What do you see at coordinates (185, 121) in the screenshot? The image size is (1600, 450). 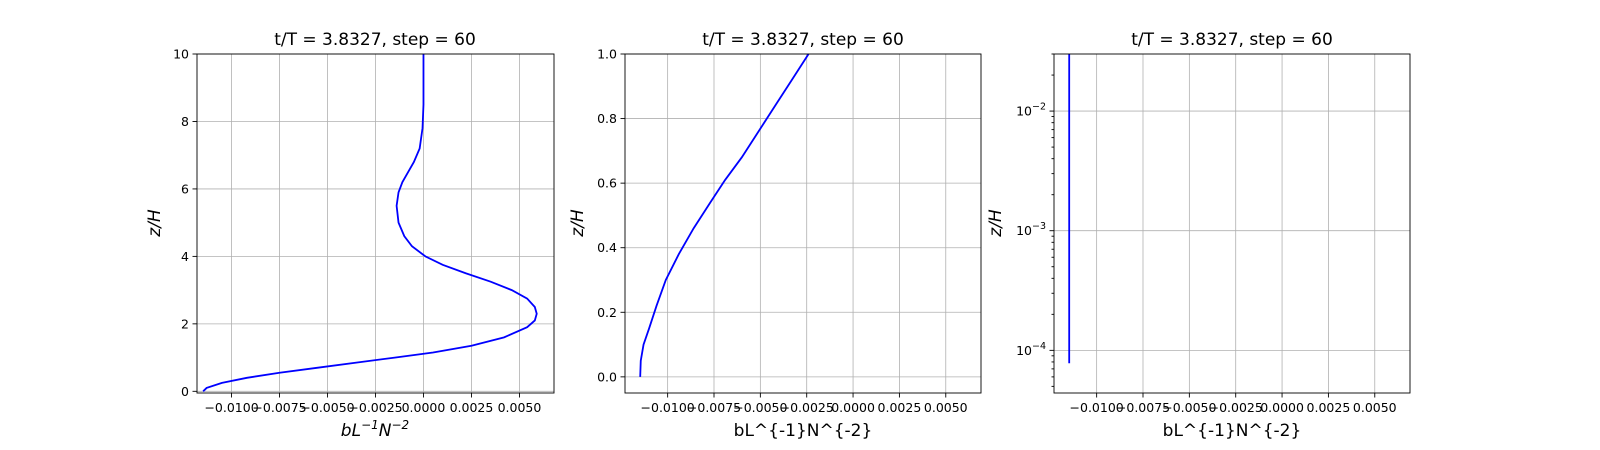 I see `y-tick-label: 8` at bounding box center [185, 121].